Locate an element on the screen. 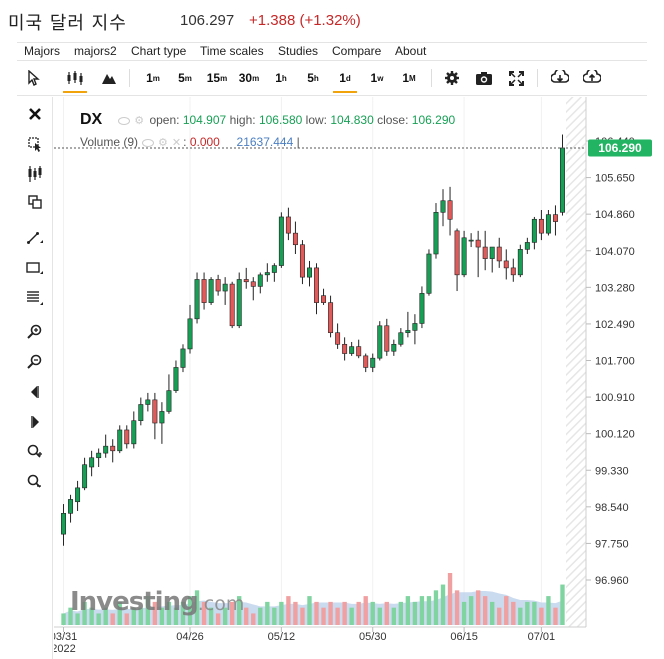  zoom-in-icon is located at coordinates (35, 332).